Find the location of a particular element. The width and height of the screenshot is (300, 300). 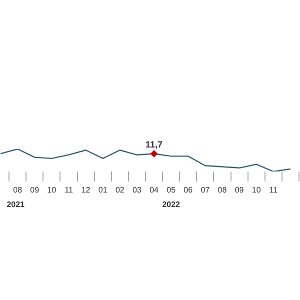

x-tick-label: 07 is located at coordinates (205, 190).